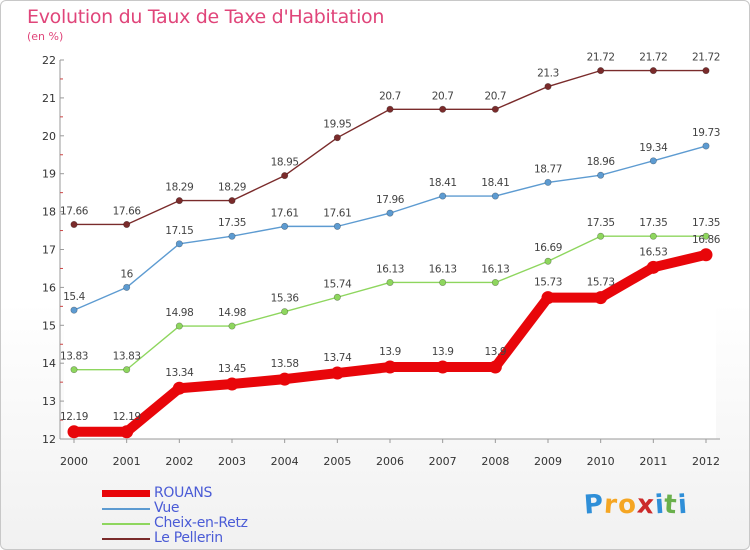 Image resolution: width=750 pixels, height=550 pixels. Describe the element at coordinates (337, 125) in the screenshot. I see `data-label: 19.95` at that location.